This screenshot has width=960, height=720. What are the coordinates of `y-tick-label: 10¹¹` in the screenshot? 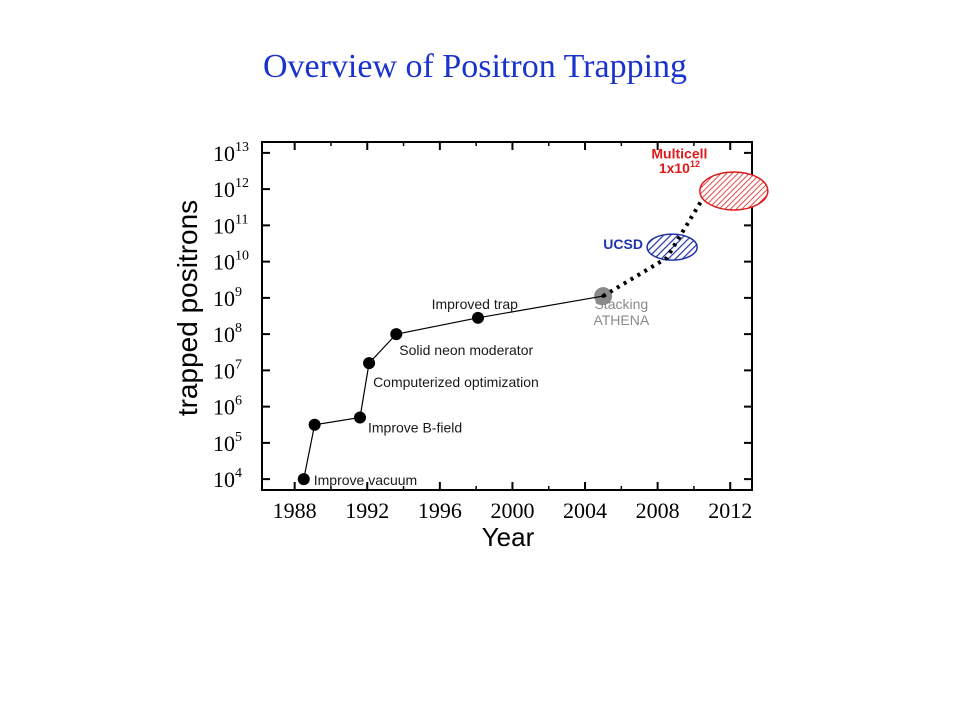 It's located at (230, 225).